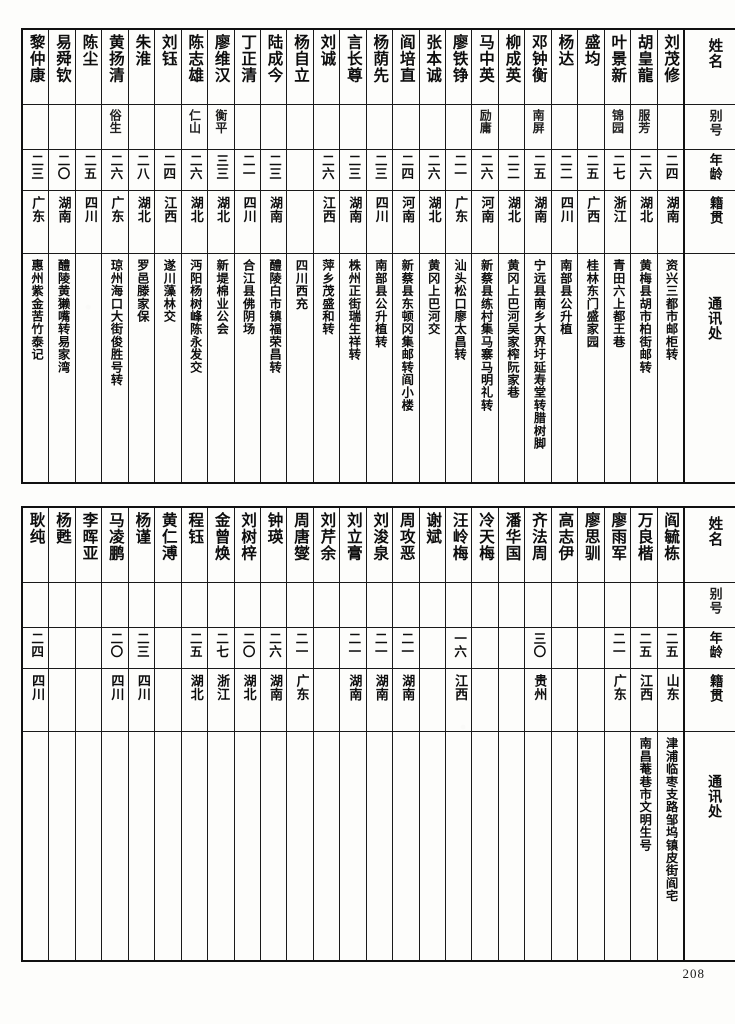 Image resolution: width=735 pixels, height=1024 pixels. Describe the element at coordinates (88, 544) in the screenshot. I see `cell-name: 李晖亚` at that location.